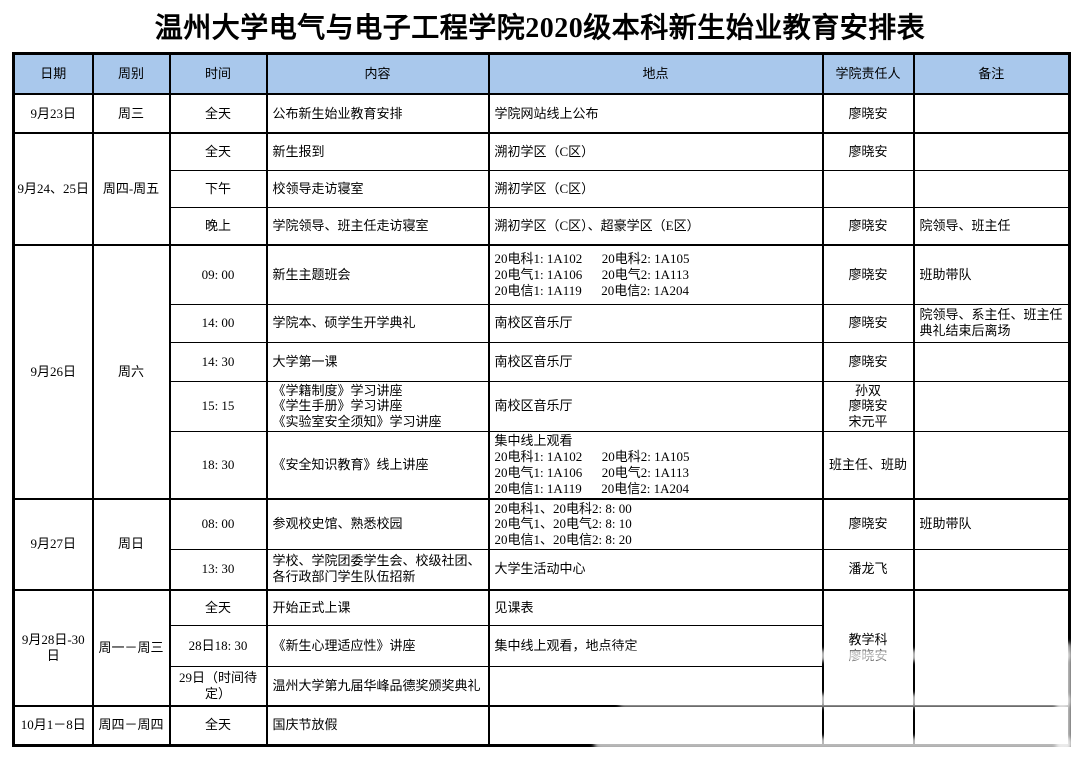 The height and width of the screenshot is (760, 1080). Describe the element at coordinates (377, 524) in the screenshot. I see `content-cell: 参观校史馆、熟悉校园` at that location.